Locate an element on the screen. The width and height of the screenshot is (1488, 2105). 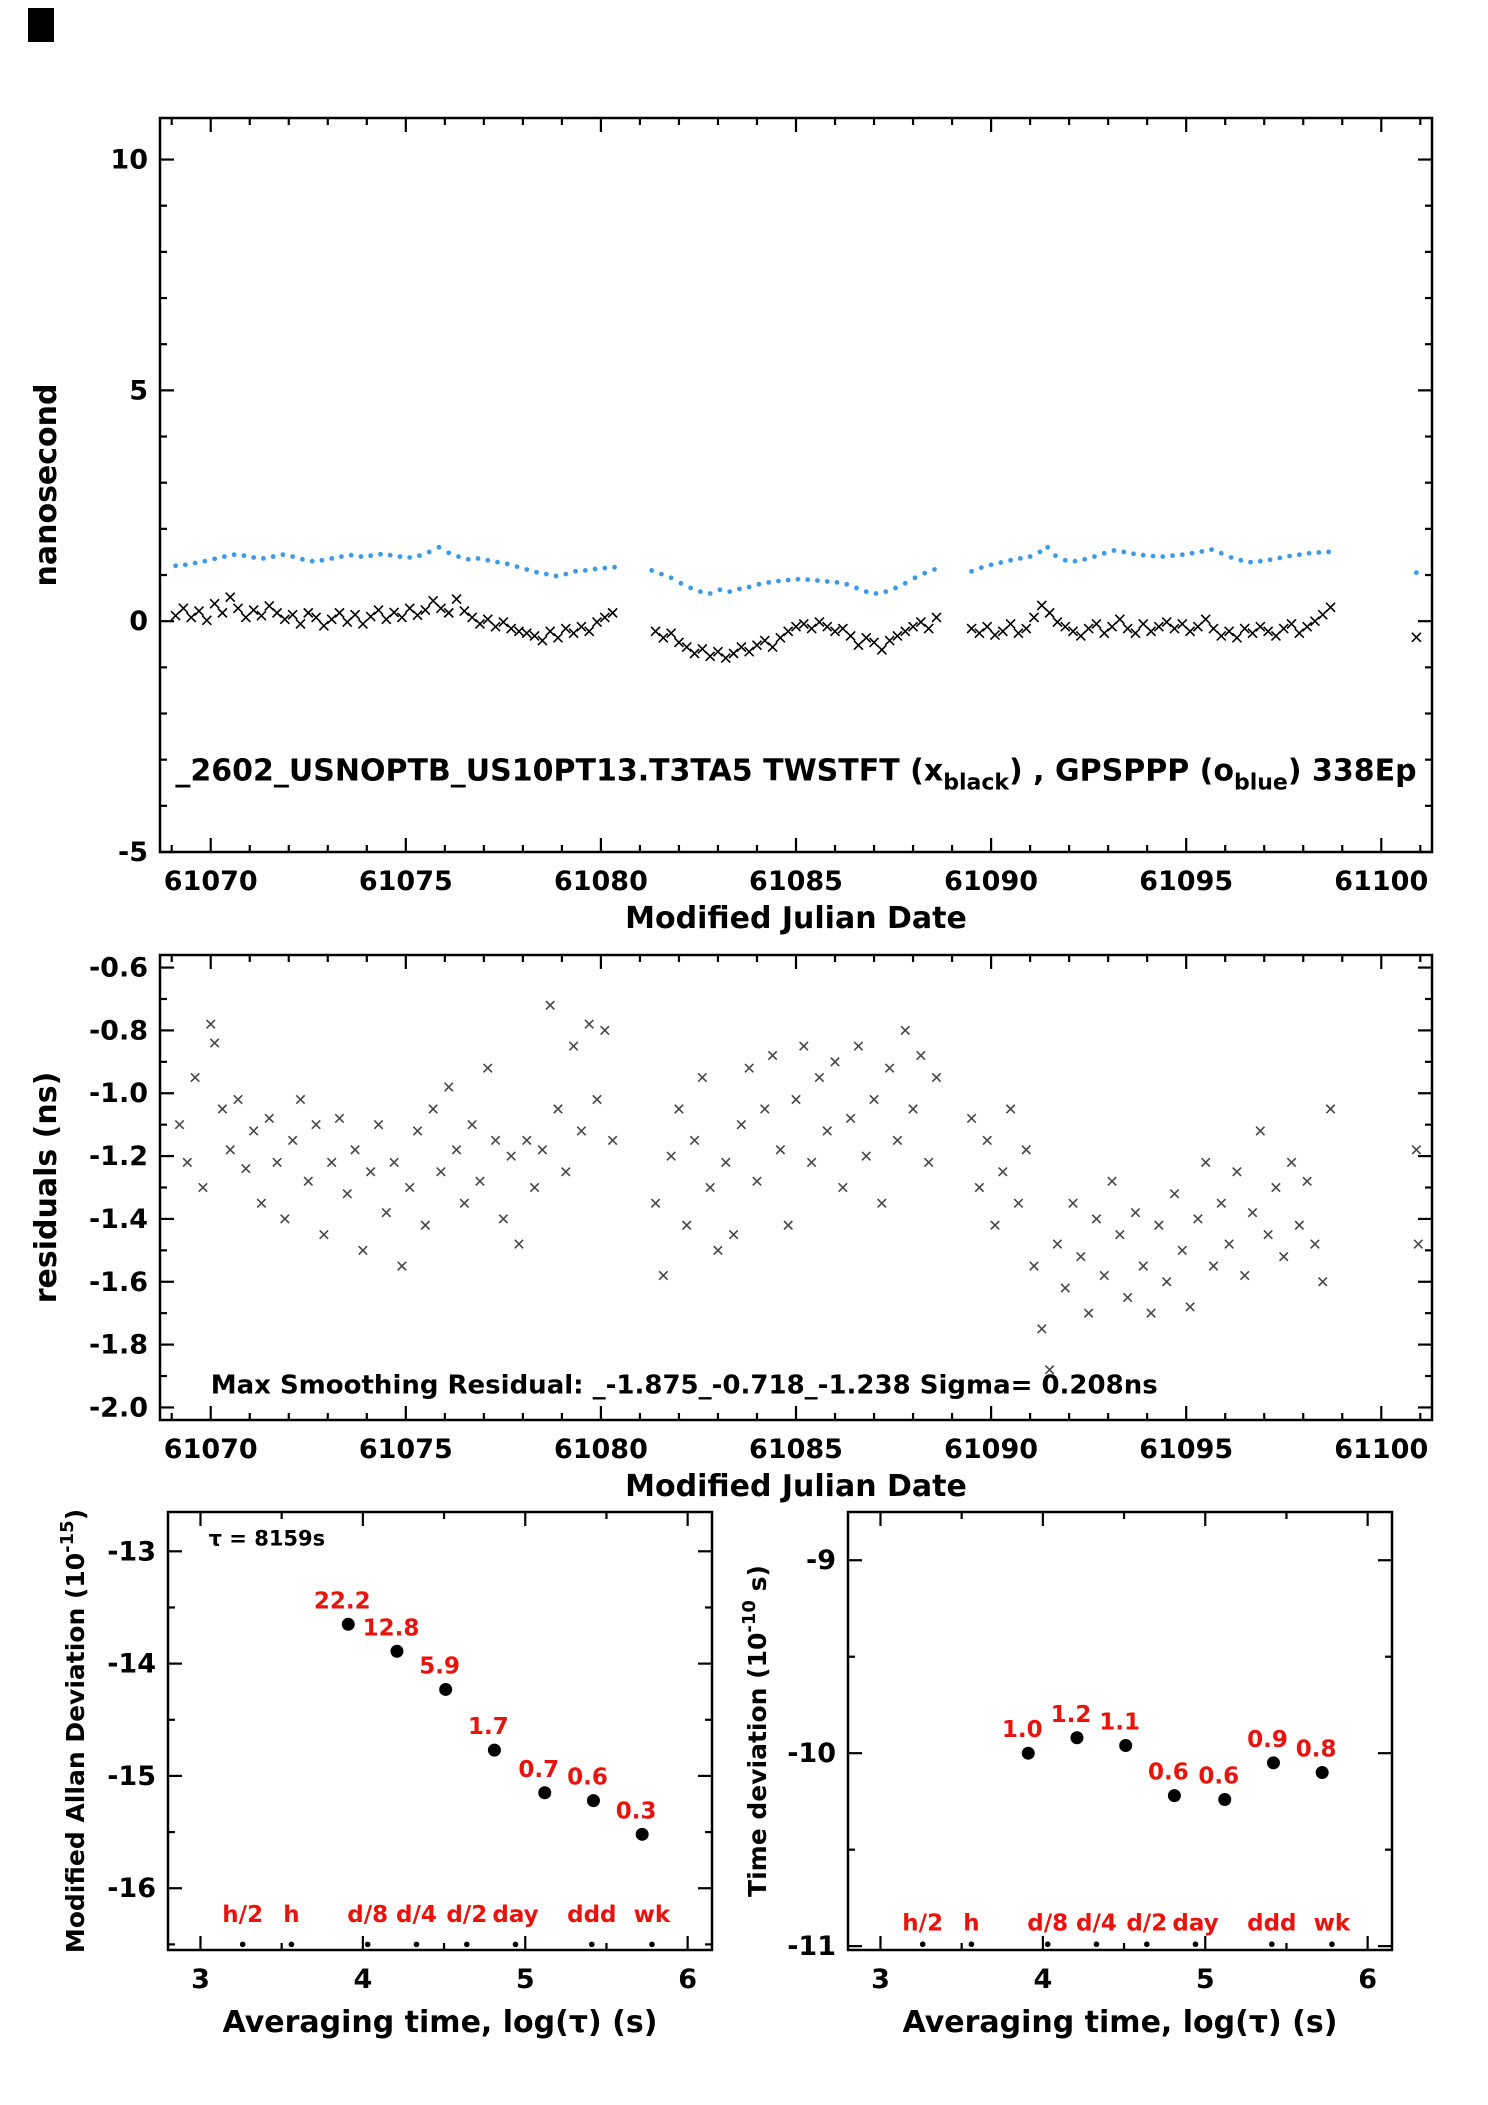
category-label: day is located at coordinates (1195, 1924).